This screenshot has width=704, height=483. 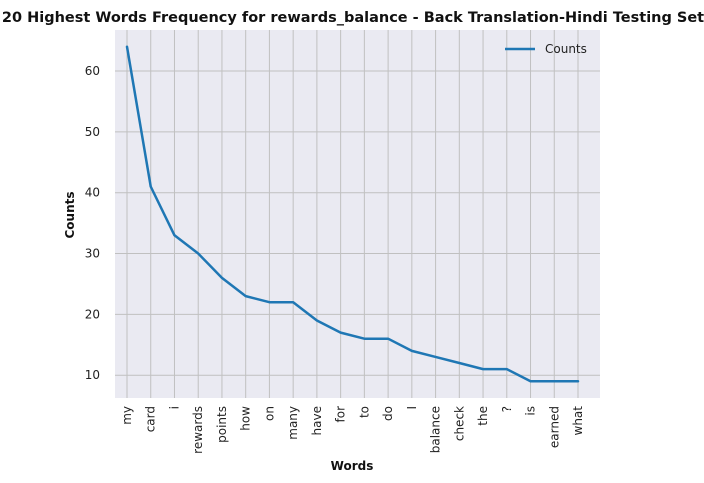 What do you see at coordinates (531, 411) in the screenshot?
I see `x-tick-label: is` at bounding box center [531, 411].